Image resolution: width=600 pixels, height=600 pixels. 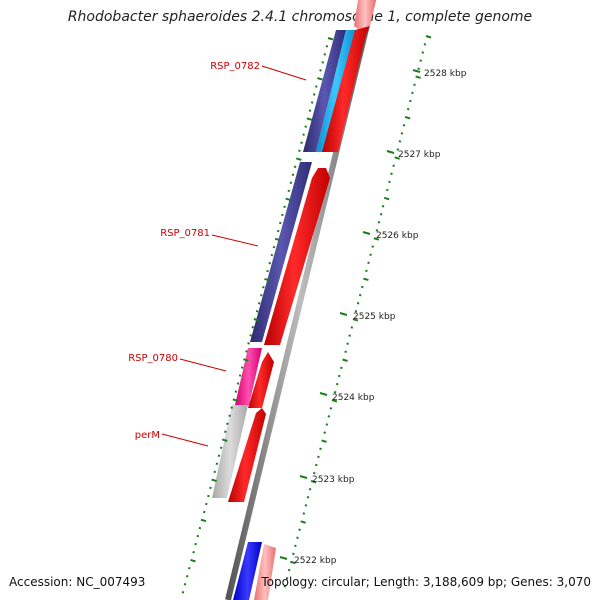 I want to click on leader-rsp0781, so click(x=235, y=240).